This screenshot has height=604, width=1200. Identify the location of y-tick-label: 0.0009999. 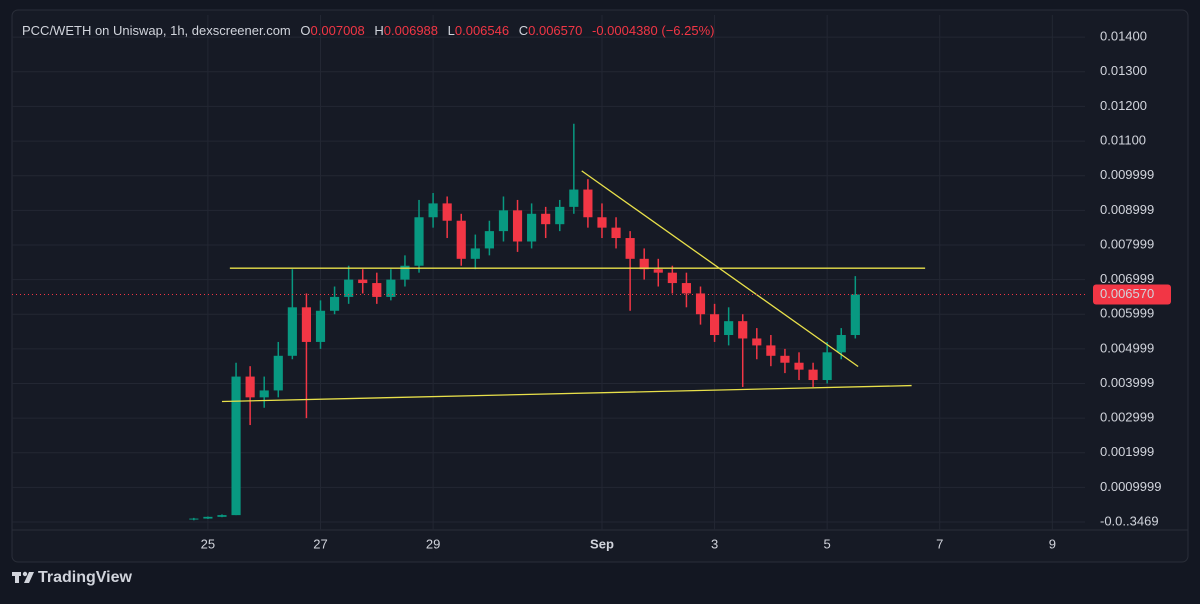
(1130, 486).